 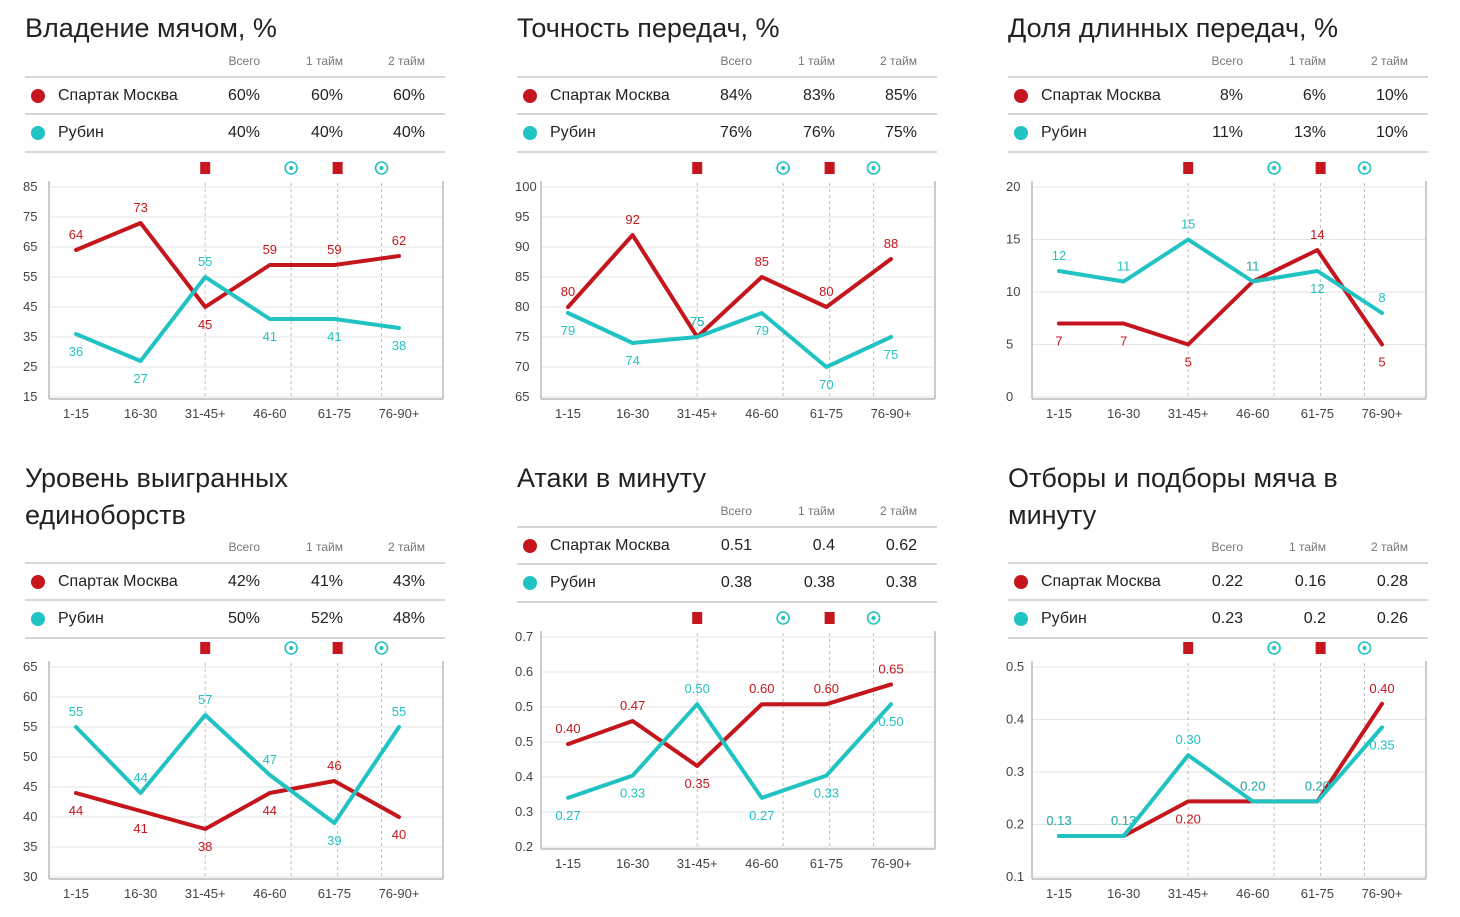 I want to click on data-label: 7, so click(x=1058, y=341).